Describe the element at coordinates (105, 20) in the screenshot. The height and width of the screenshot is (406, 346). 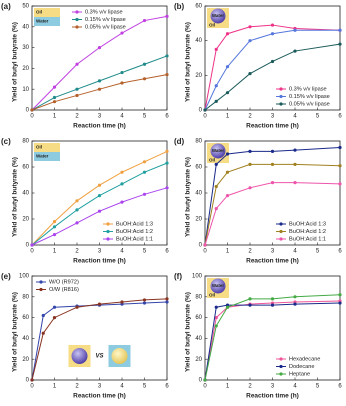
I see `legend-label: 0.15% v/v lipase` at that location.